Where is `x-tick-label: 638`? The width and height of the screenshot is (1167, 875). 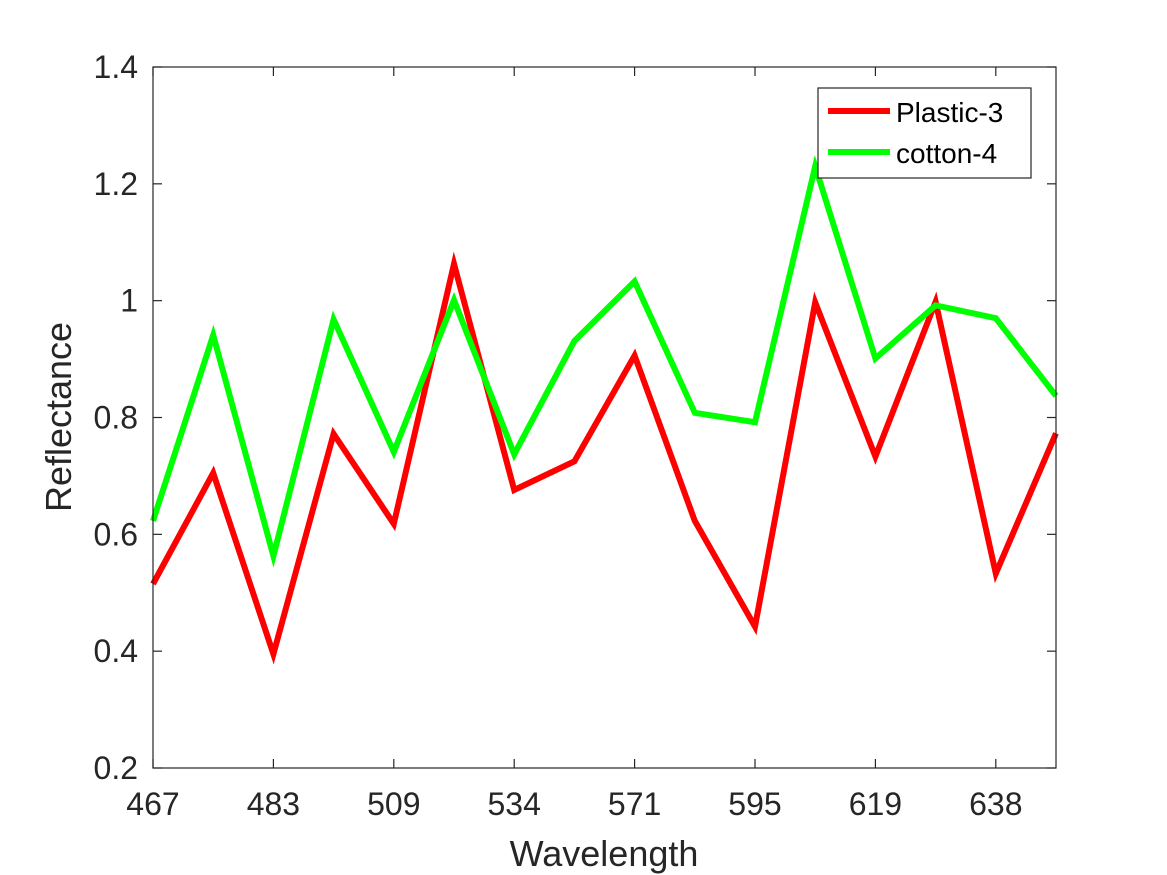
x-tick-label: 638 is located at coordinates (995, 804).